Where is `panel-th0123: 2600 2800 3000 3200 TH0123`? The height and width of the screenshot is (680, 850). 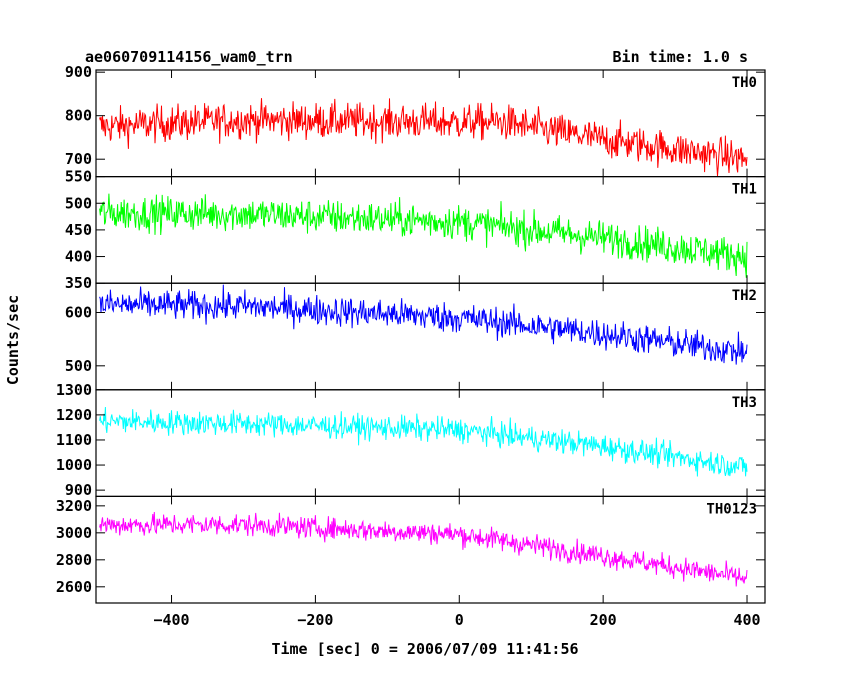
panel-th0123: 2600 2800 3000 3200 TH0123 is located at coordinates (411, 549).